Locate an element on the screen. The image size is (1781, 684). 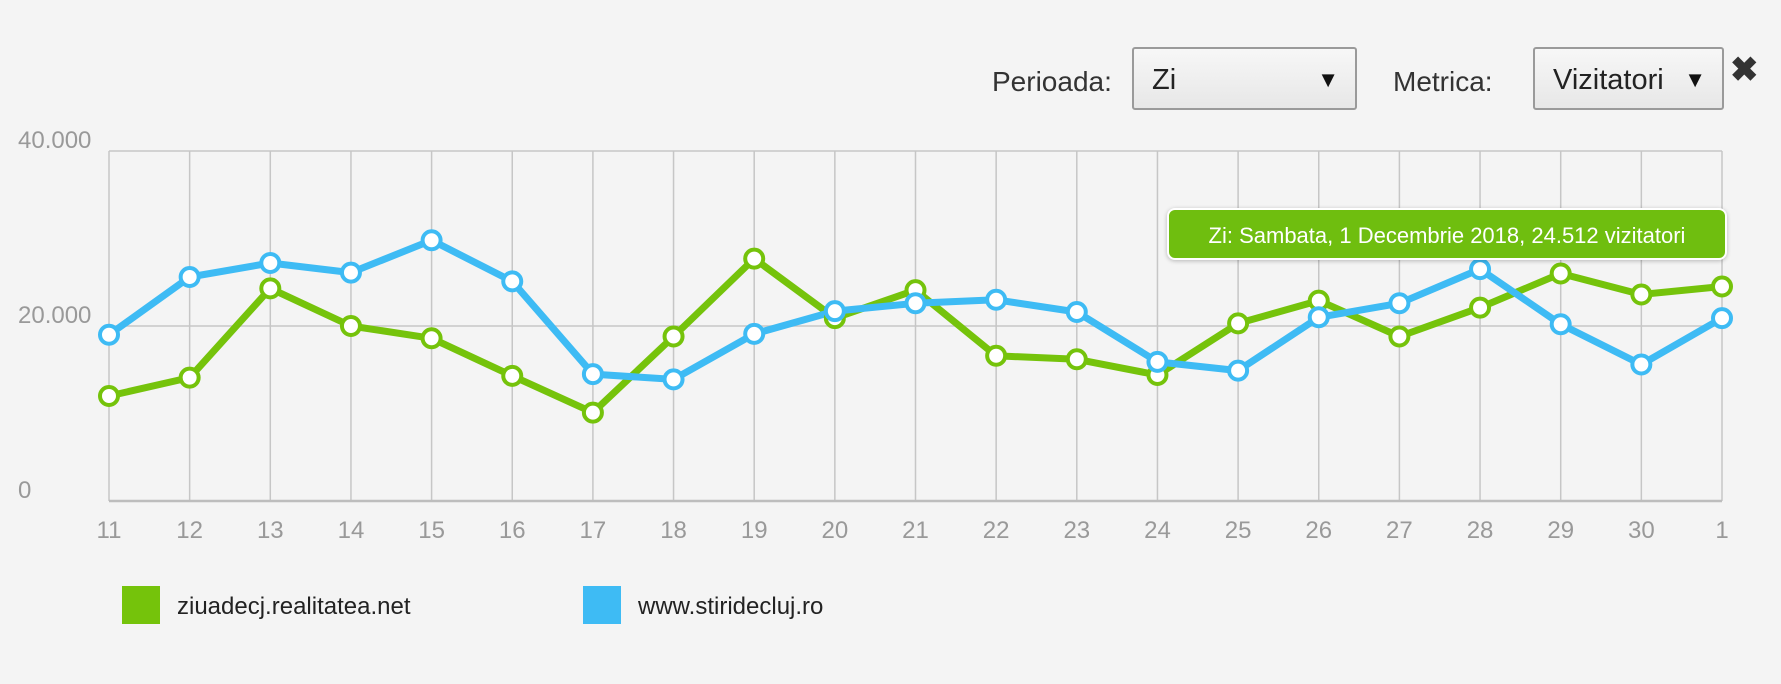
x-tick-label: 16 is located at coordinates (512, 530).